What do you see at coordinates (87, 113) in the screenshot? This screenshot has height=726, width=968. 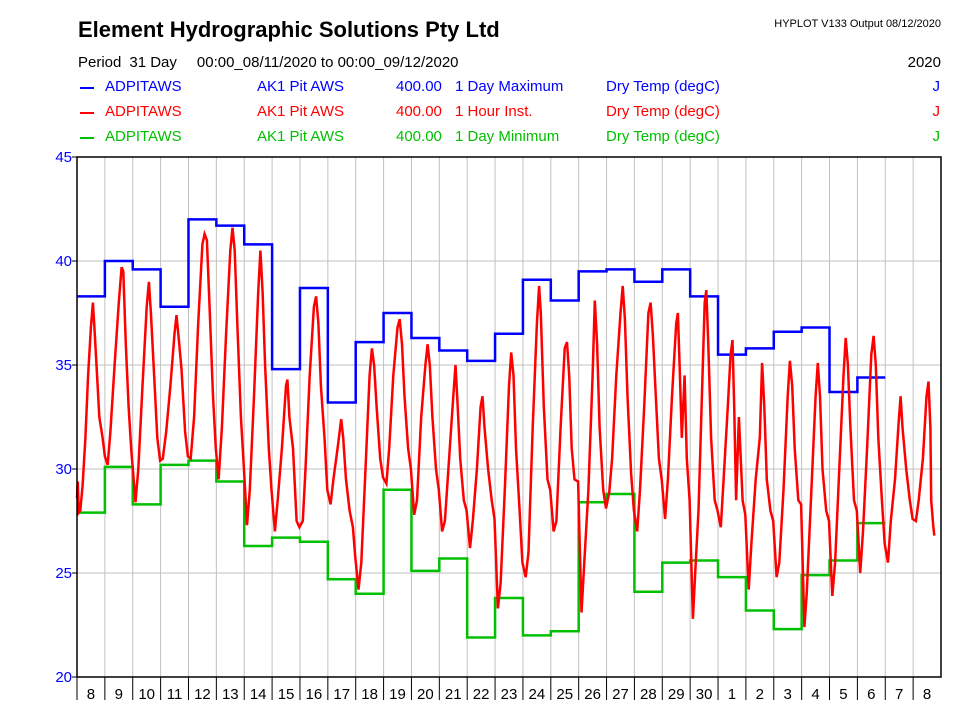 I see `legend-swatch-inst` at bounding box center [87, 113].